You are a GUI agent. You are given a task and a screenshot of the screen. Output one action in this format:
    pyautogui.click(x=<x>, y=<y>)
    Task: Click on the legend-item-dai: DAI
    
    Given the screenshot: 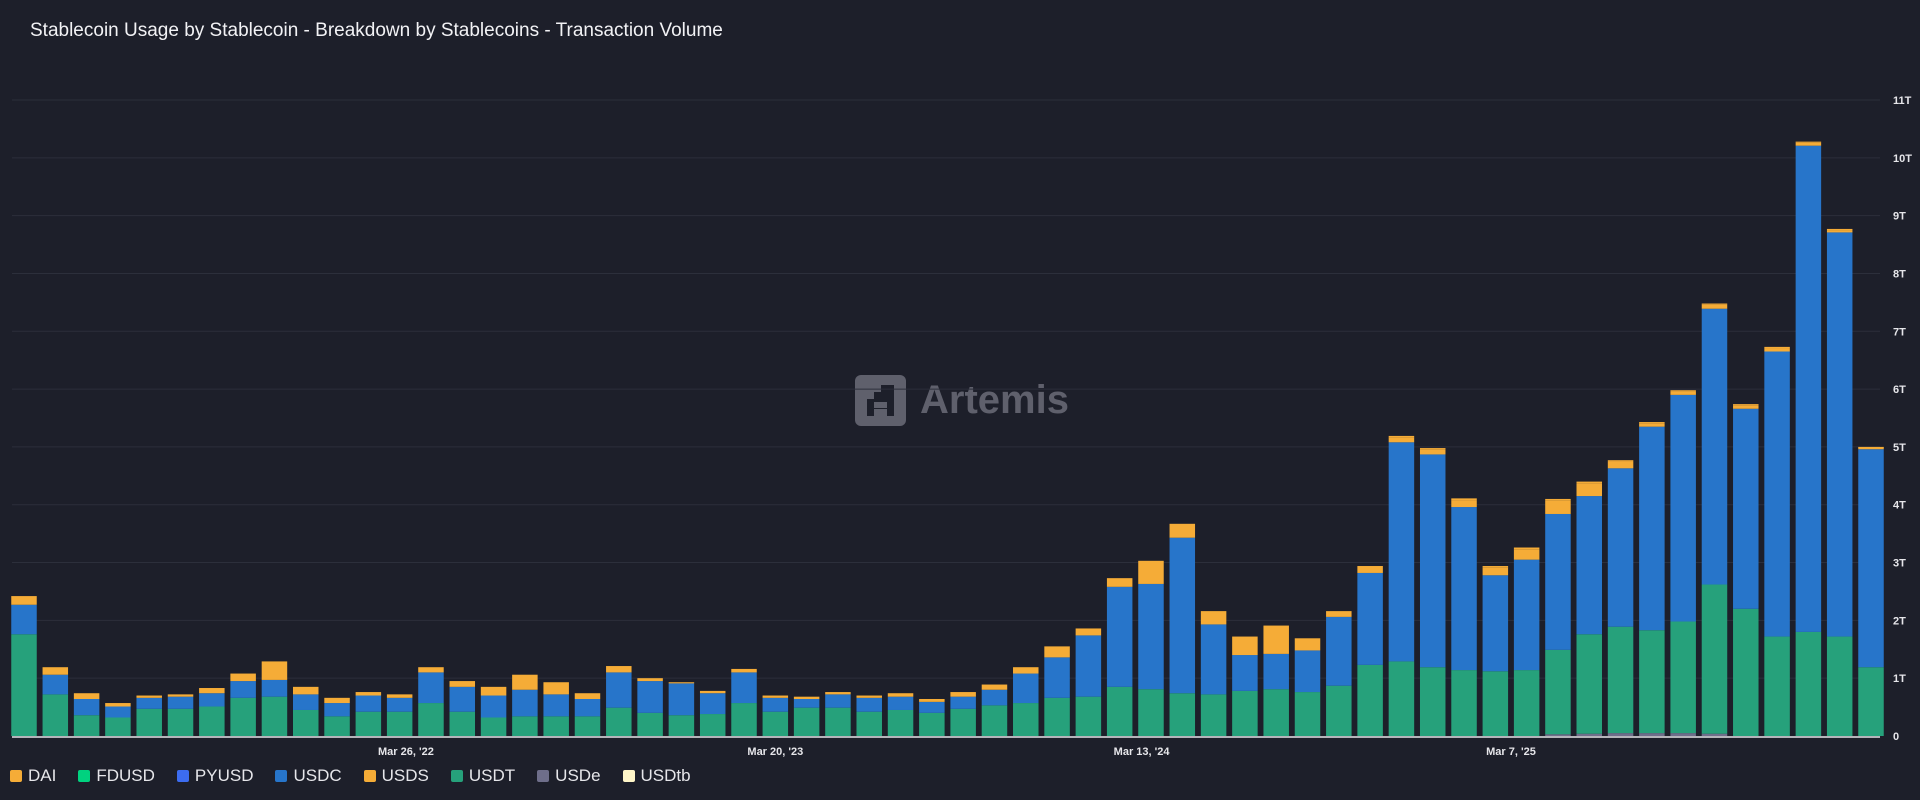 What is the action you would take?
    pyautogui.click(x=33, y=776)
    